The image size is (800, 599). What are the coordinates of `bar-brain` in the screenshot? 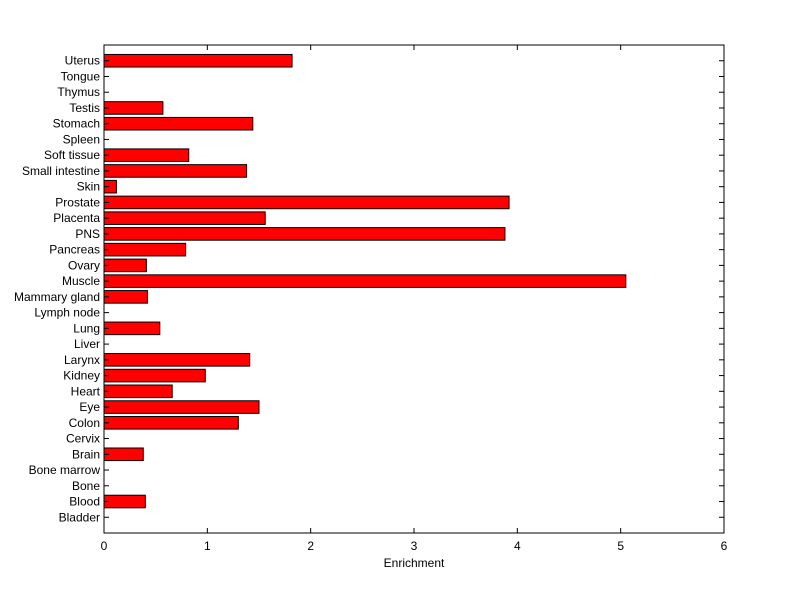 It's located at (123, 454).